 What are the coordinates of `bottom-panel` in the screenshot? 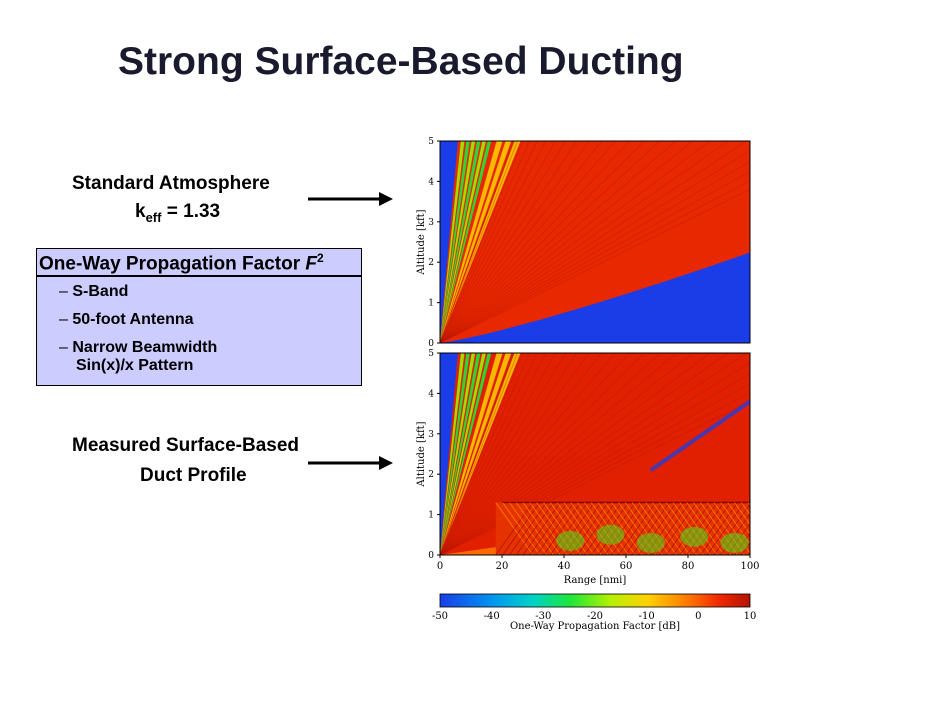 It's located at (619, 454).